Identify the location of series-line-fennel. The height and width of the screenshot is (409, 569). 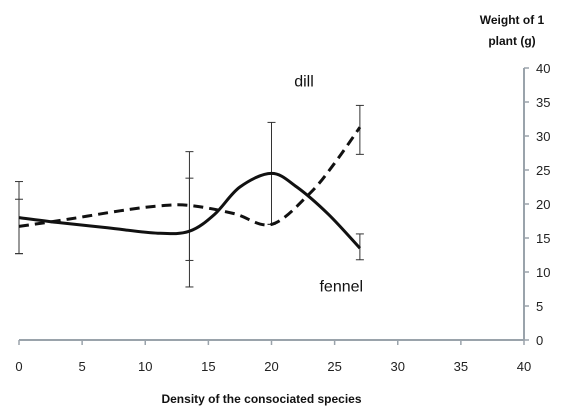
(189, 210).